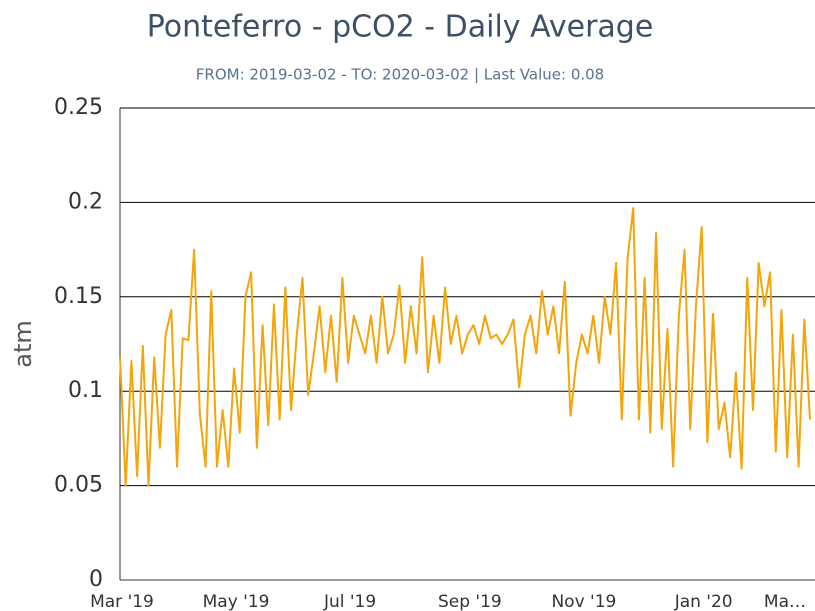  Describe the element at coordinates (85, 201) in the screenshot. I see `y-tick-label: 0.2` at that location.